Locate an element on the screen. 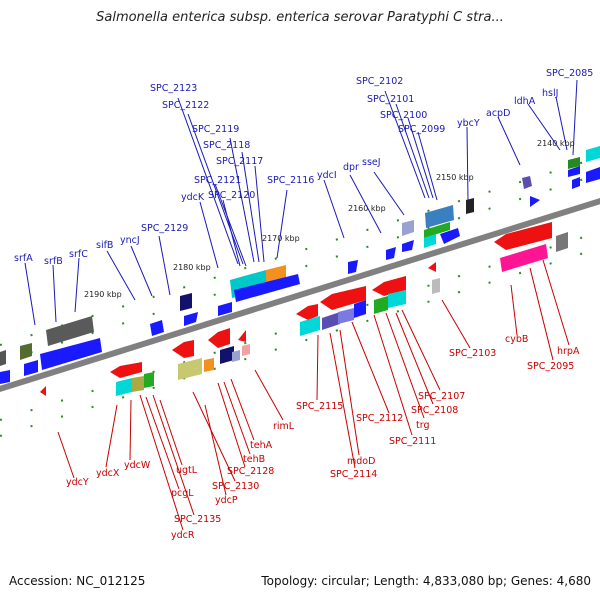  gene-label-dpr: dpr is located at coordinates (351, 167).